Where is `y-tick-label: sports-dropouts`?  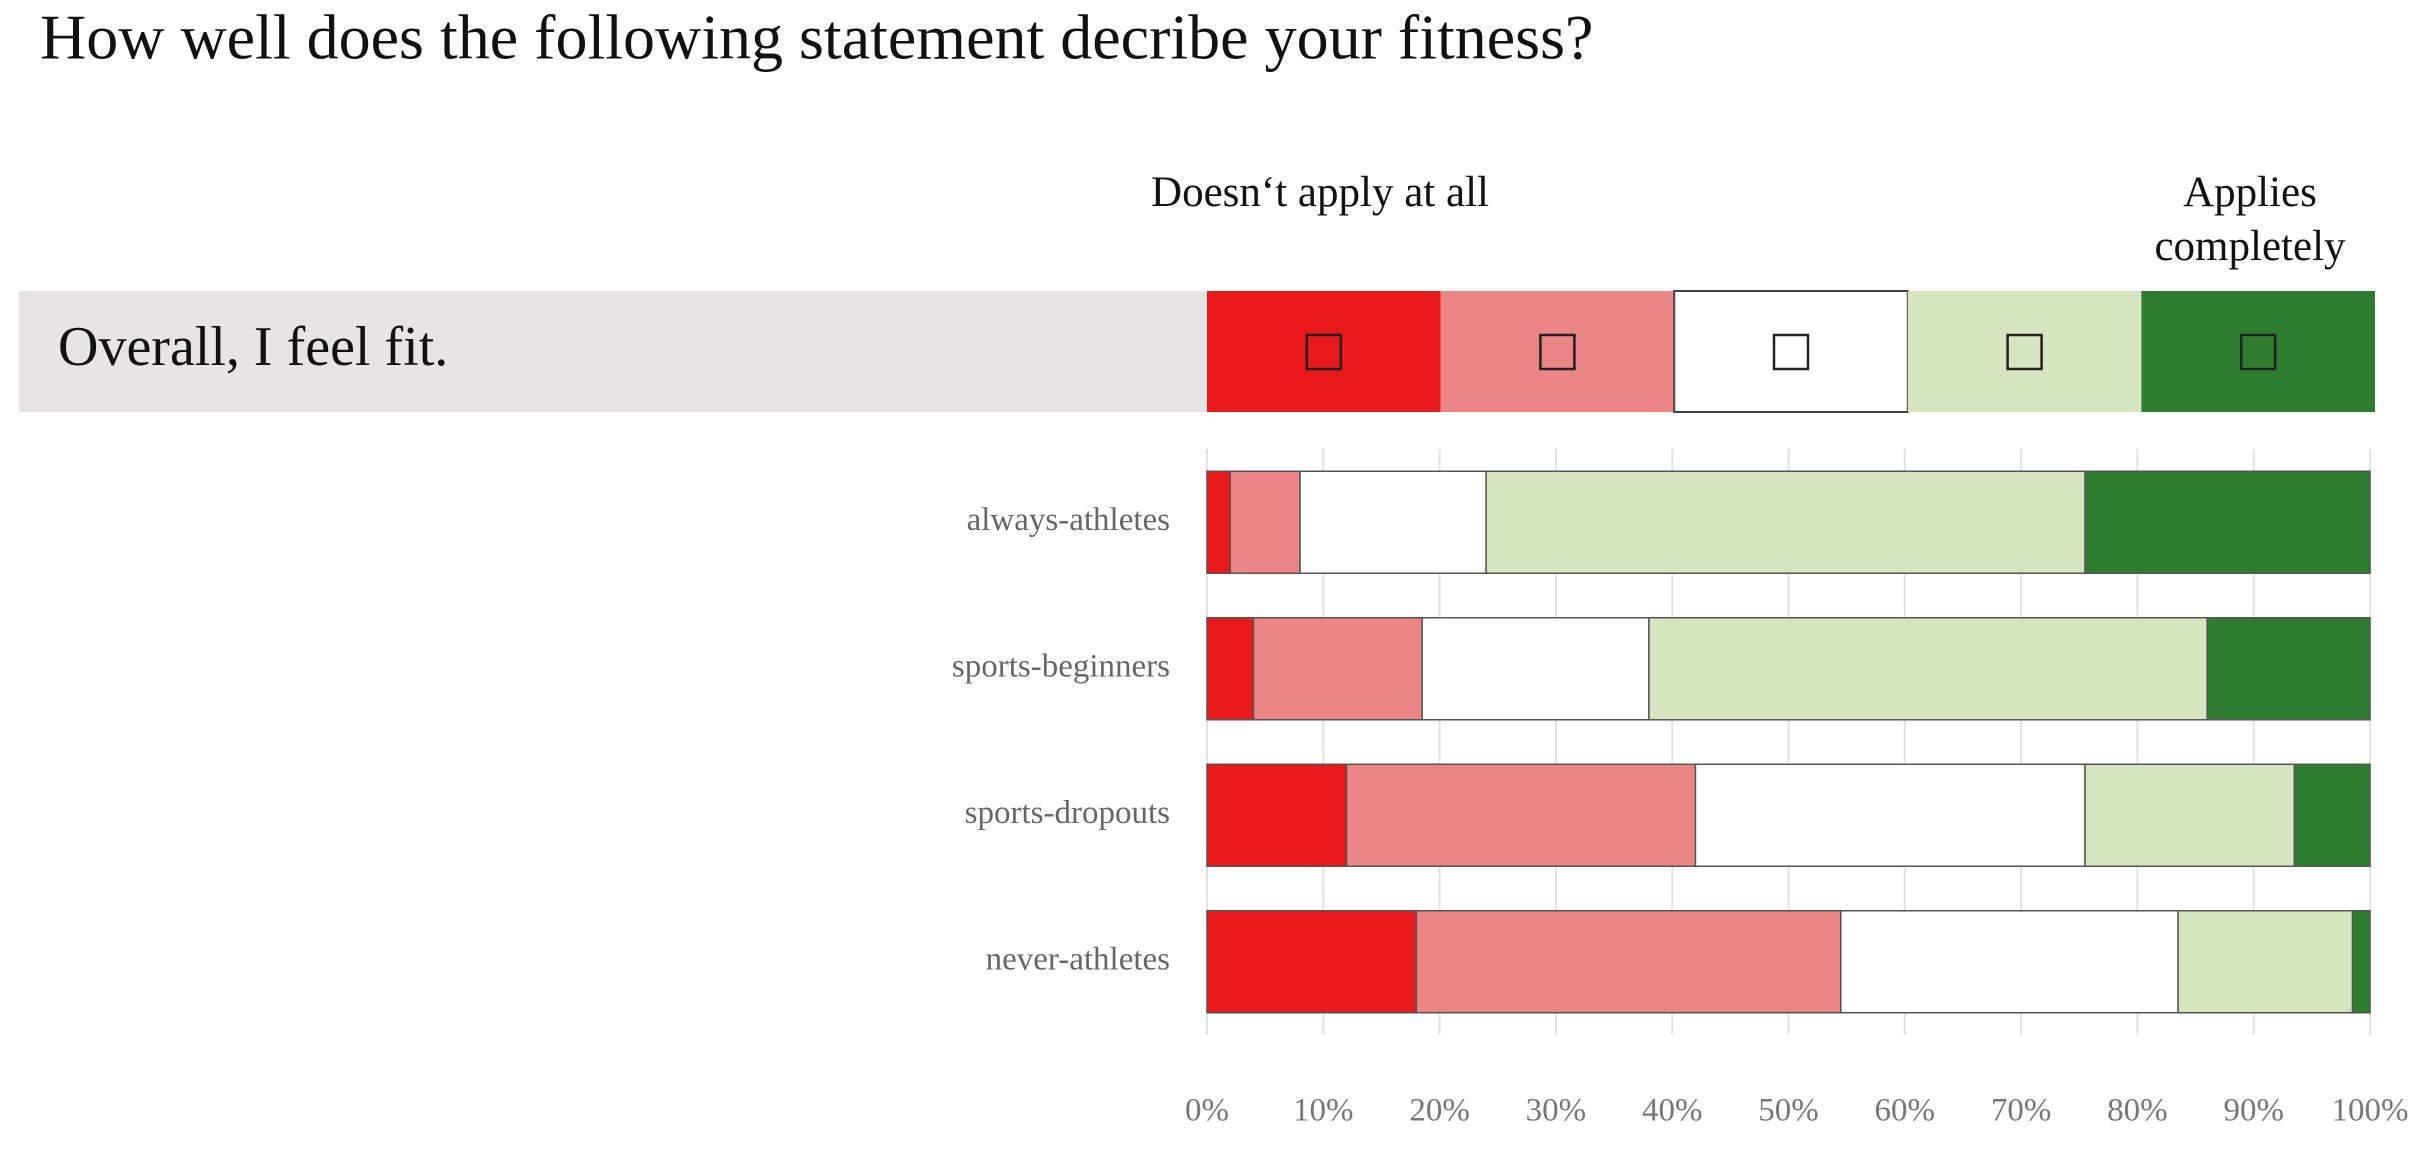
y-tick-label: sports-dropouts is located at coordinates (1067, 813).